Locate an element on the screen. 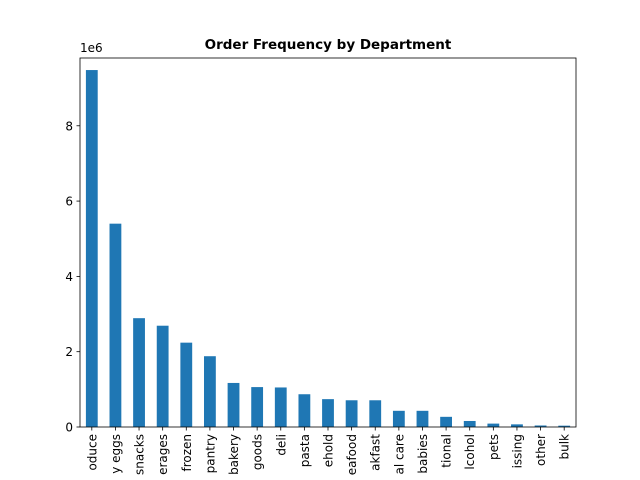 The height and width of the screenshot is (480, 640). x-tick-label: issing is located at coordinates (517, 451).